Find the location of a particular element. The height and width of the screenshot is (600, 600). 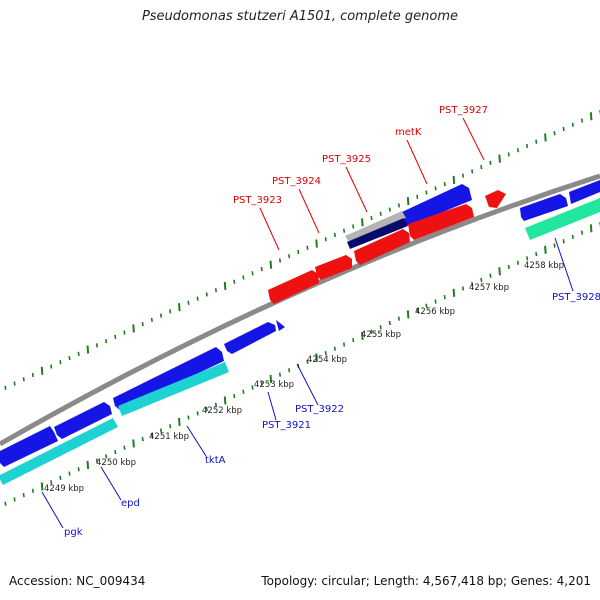

gene-label-top: PST_3923 is located at coordinates (257, 200).